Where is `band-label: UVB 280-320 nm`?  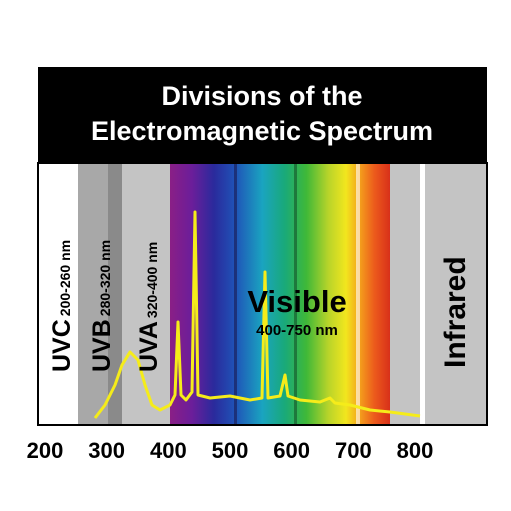
band-label: UVB 280-320 nm is located at coordinates (102, 306).